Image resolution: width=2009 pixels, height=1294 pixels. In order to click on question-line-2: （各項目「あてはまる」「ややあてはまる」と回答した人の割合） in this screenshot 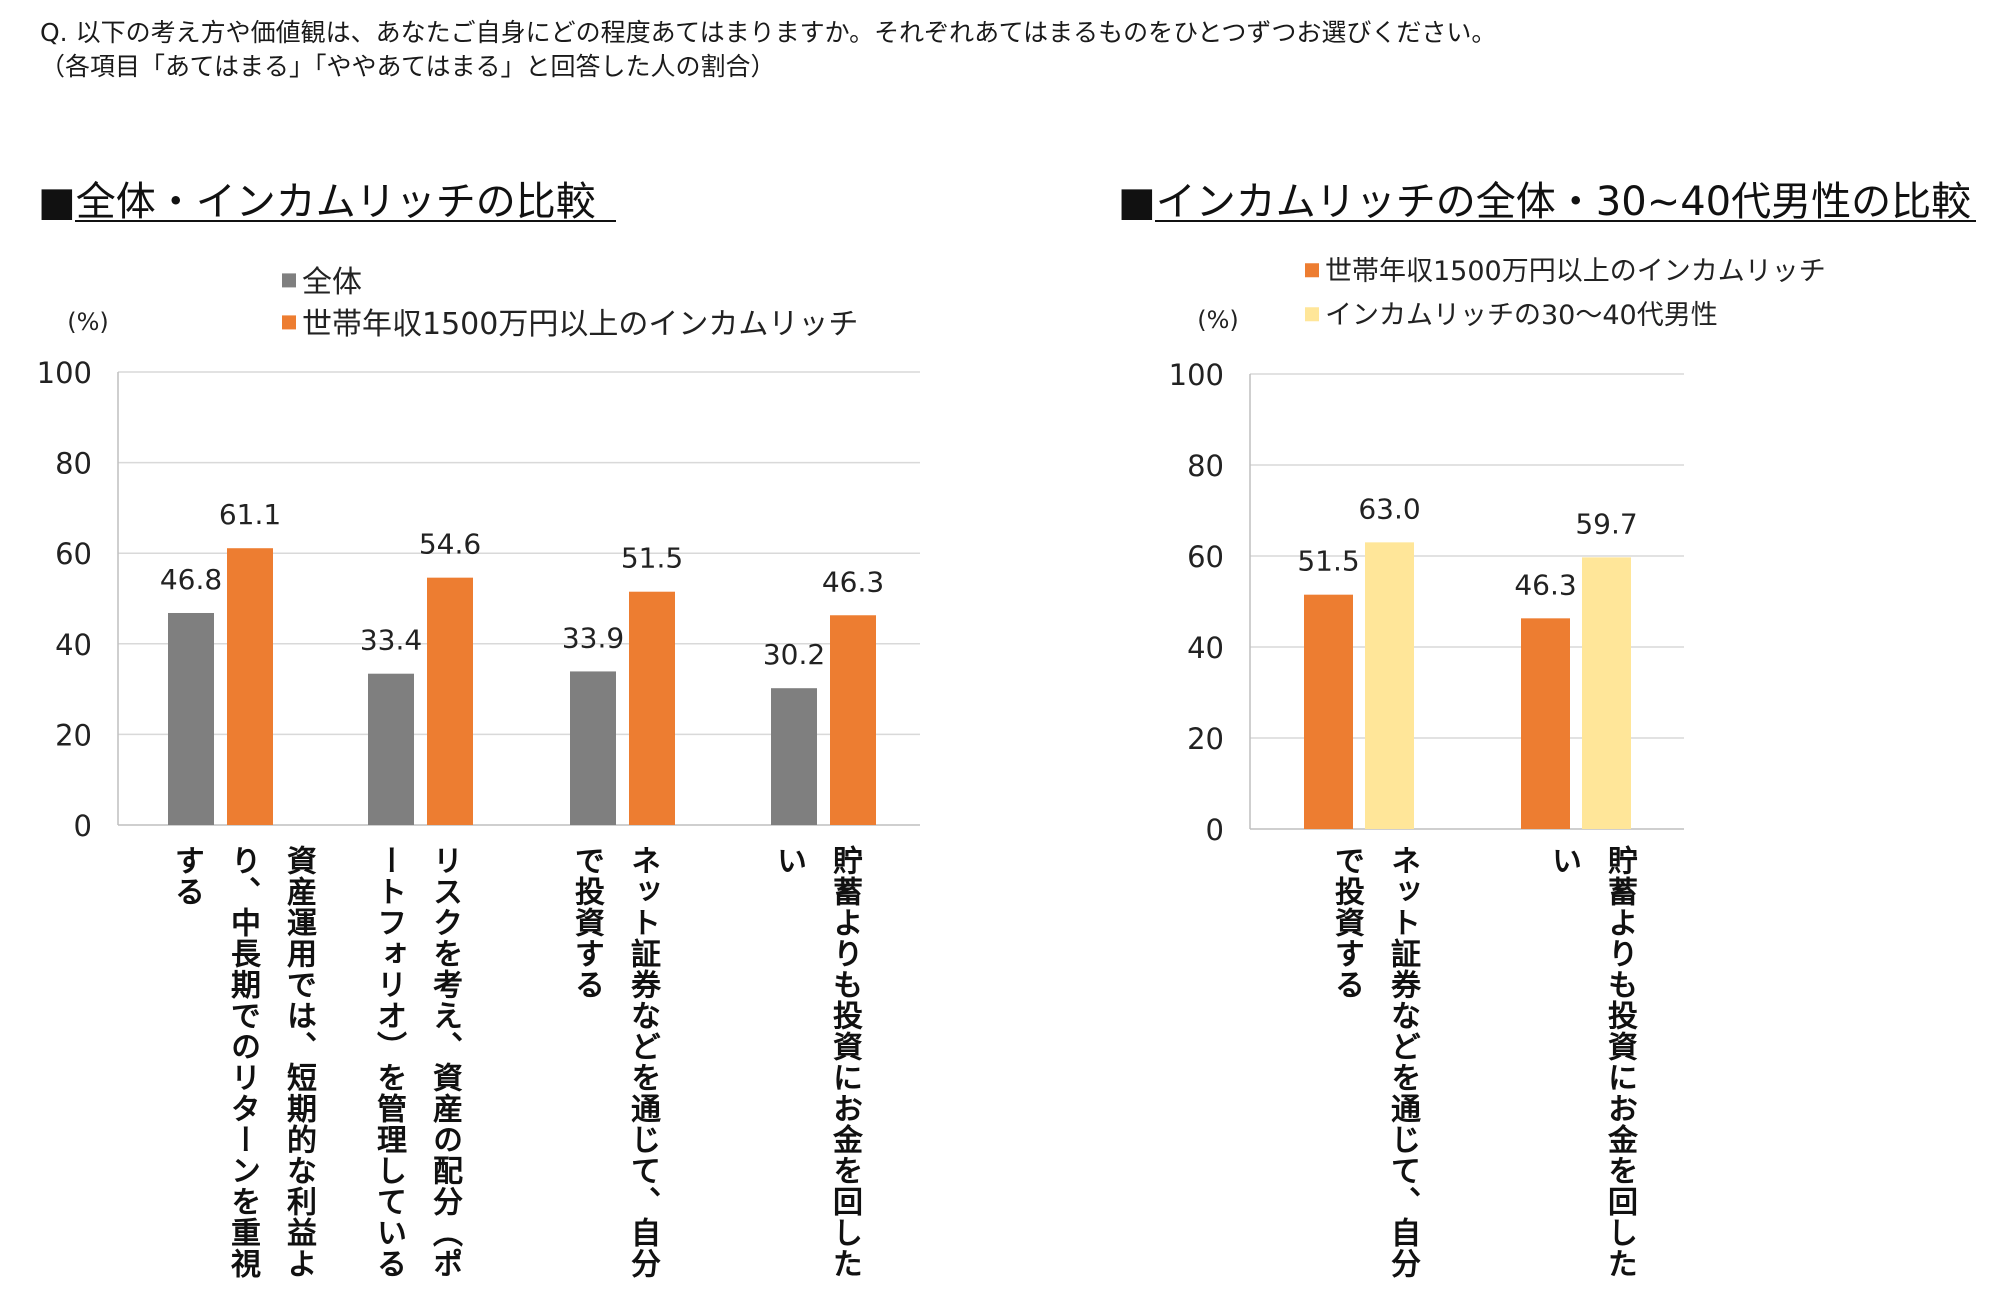, I will do `click(408, 66)`.